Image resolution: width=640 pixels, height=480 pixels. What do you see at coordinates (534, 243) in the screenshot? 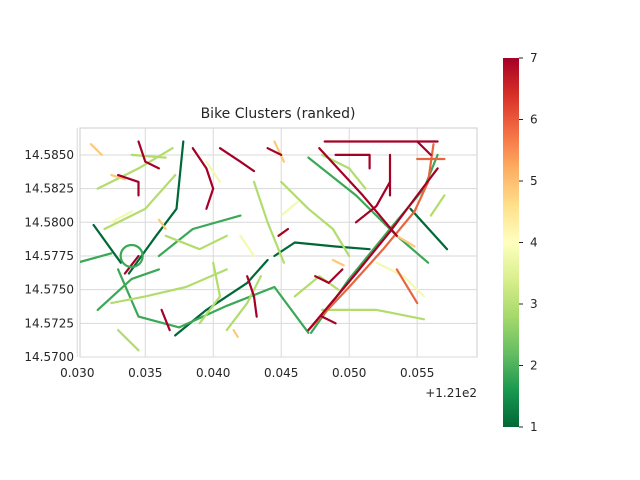
I see `colorbar-tick-label: 4` at bounding box center [534, 243].